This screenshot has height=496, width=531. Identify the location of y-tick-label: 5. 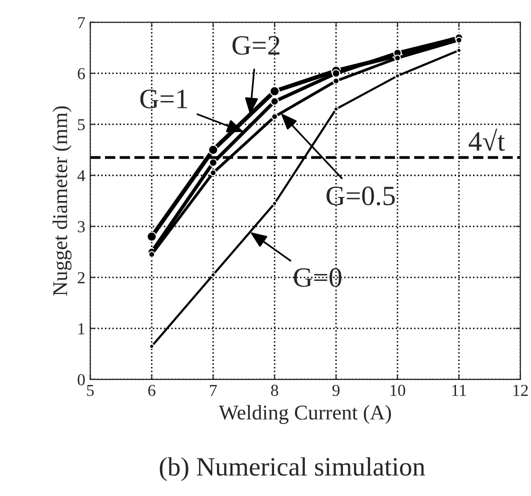
(81, 124).